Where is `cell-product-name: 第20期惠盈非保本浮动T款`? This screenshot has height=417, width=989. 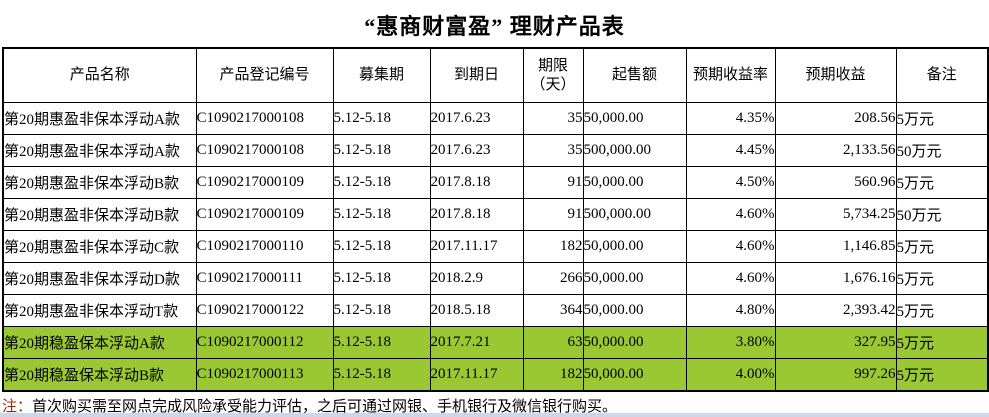 cell-product-name: 第20期惠盈非保本浮动T款 is located at coordinates (99, 310).